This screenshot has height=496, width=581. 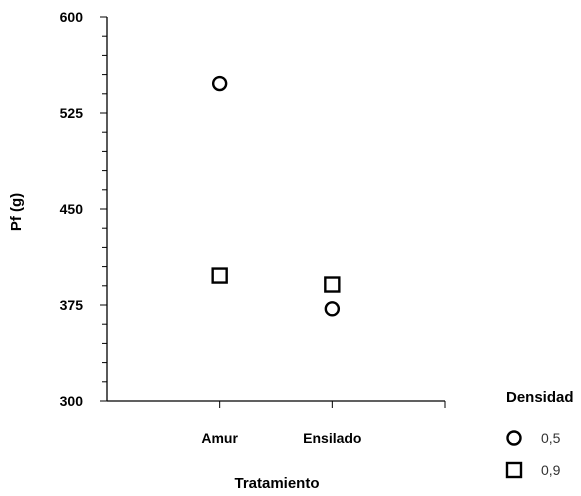 I want to click on x-tick-label: Ensilado, so click(x=332, y=438).